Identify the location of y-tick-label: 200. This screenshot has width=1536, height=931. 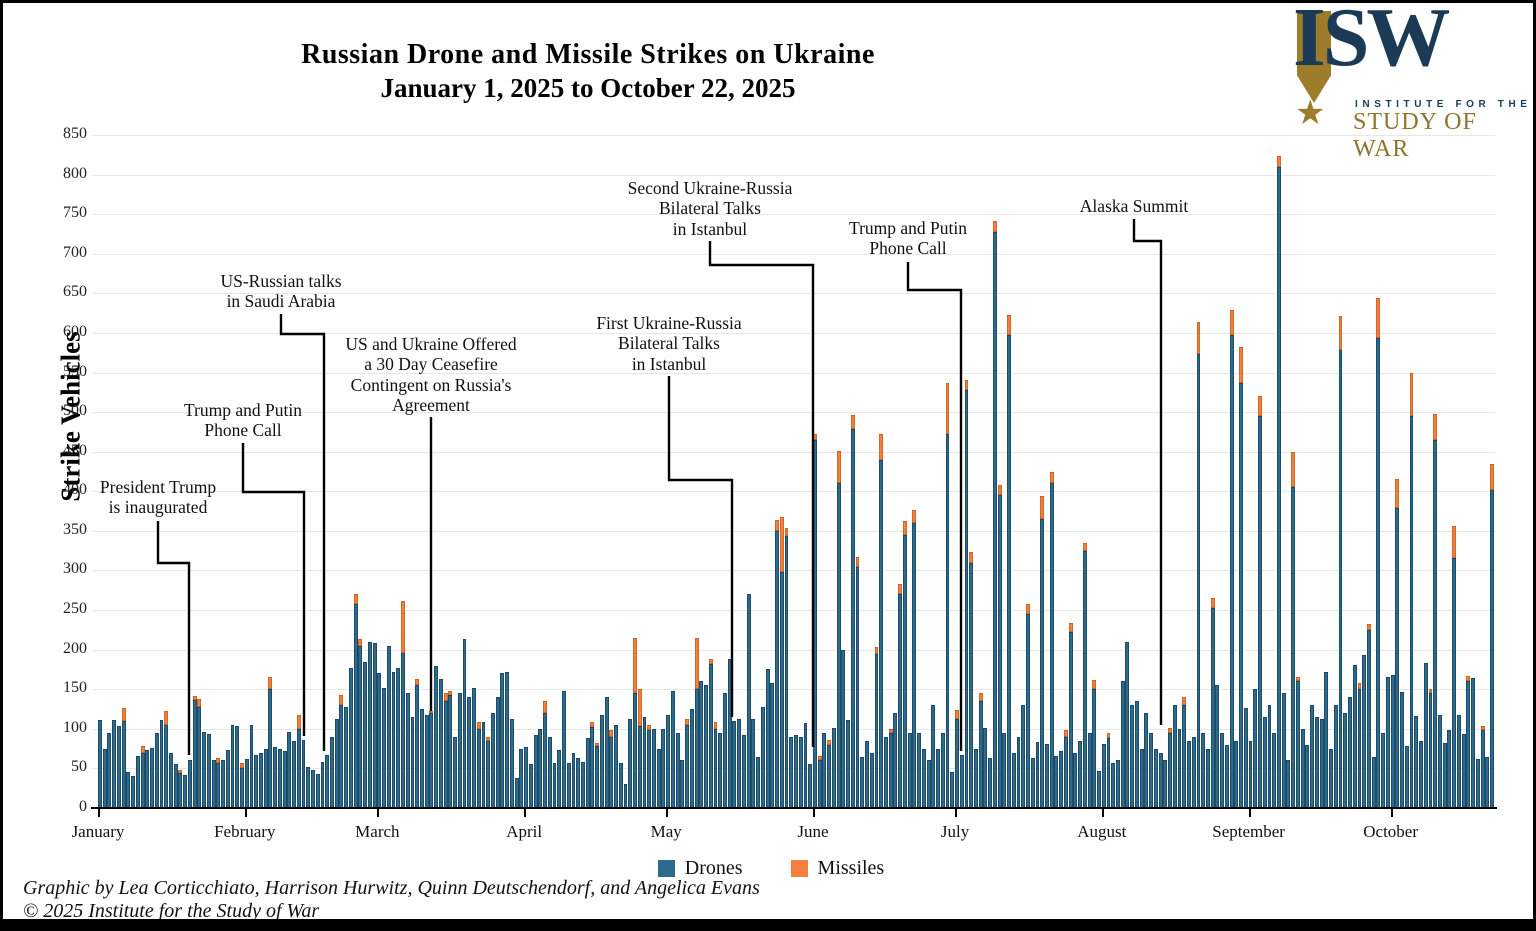
(75, 648).